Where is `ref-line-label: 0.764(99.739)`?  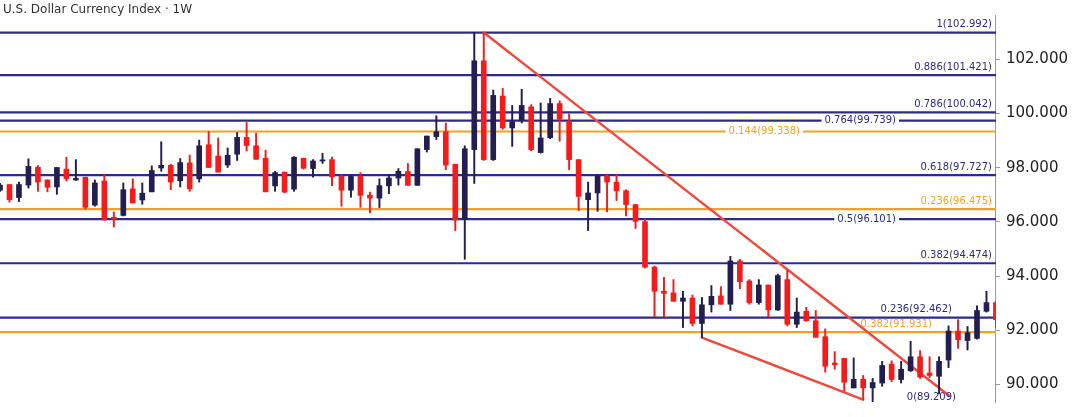 ref-line-label: 0.764(99.739) is located at coordinates (860, 120).